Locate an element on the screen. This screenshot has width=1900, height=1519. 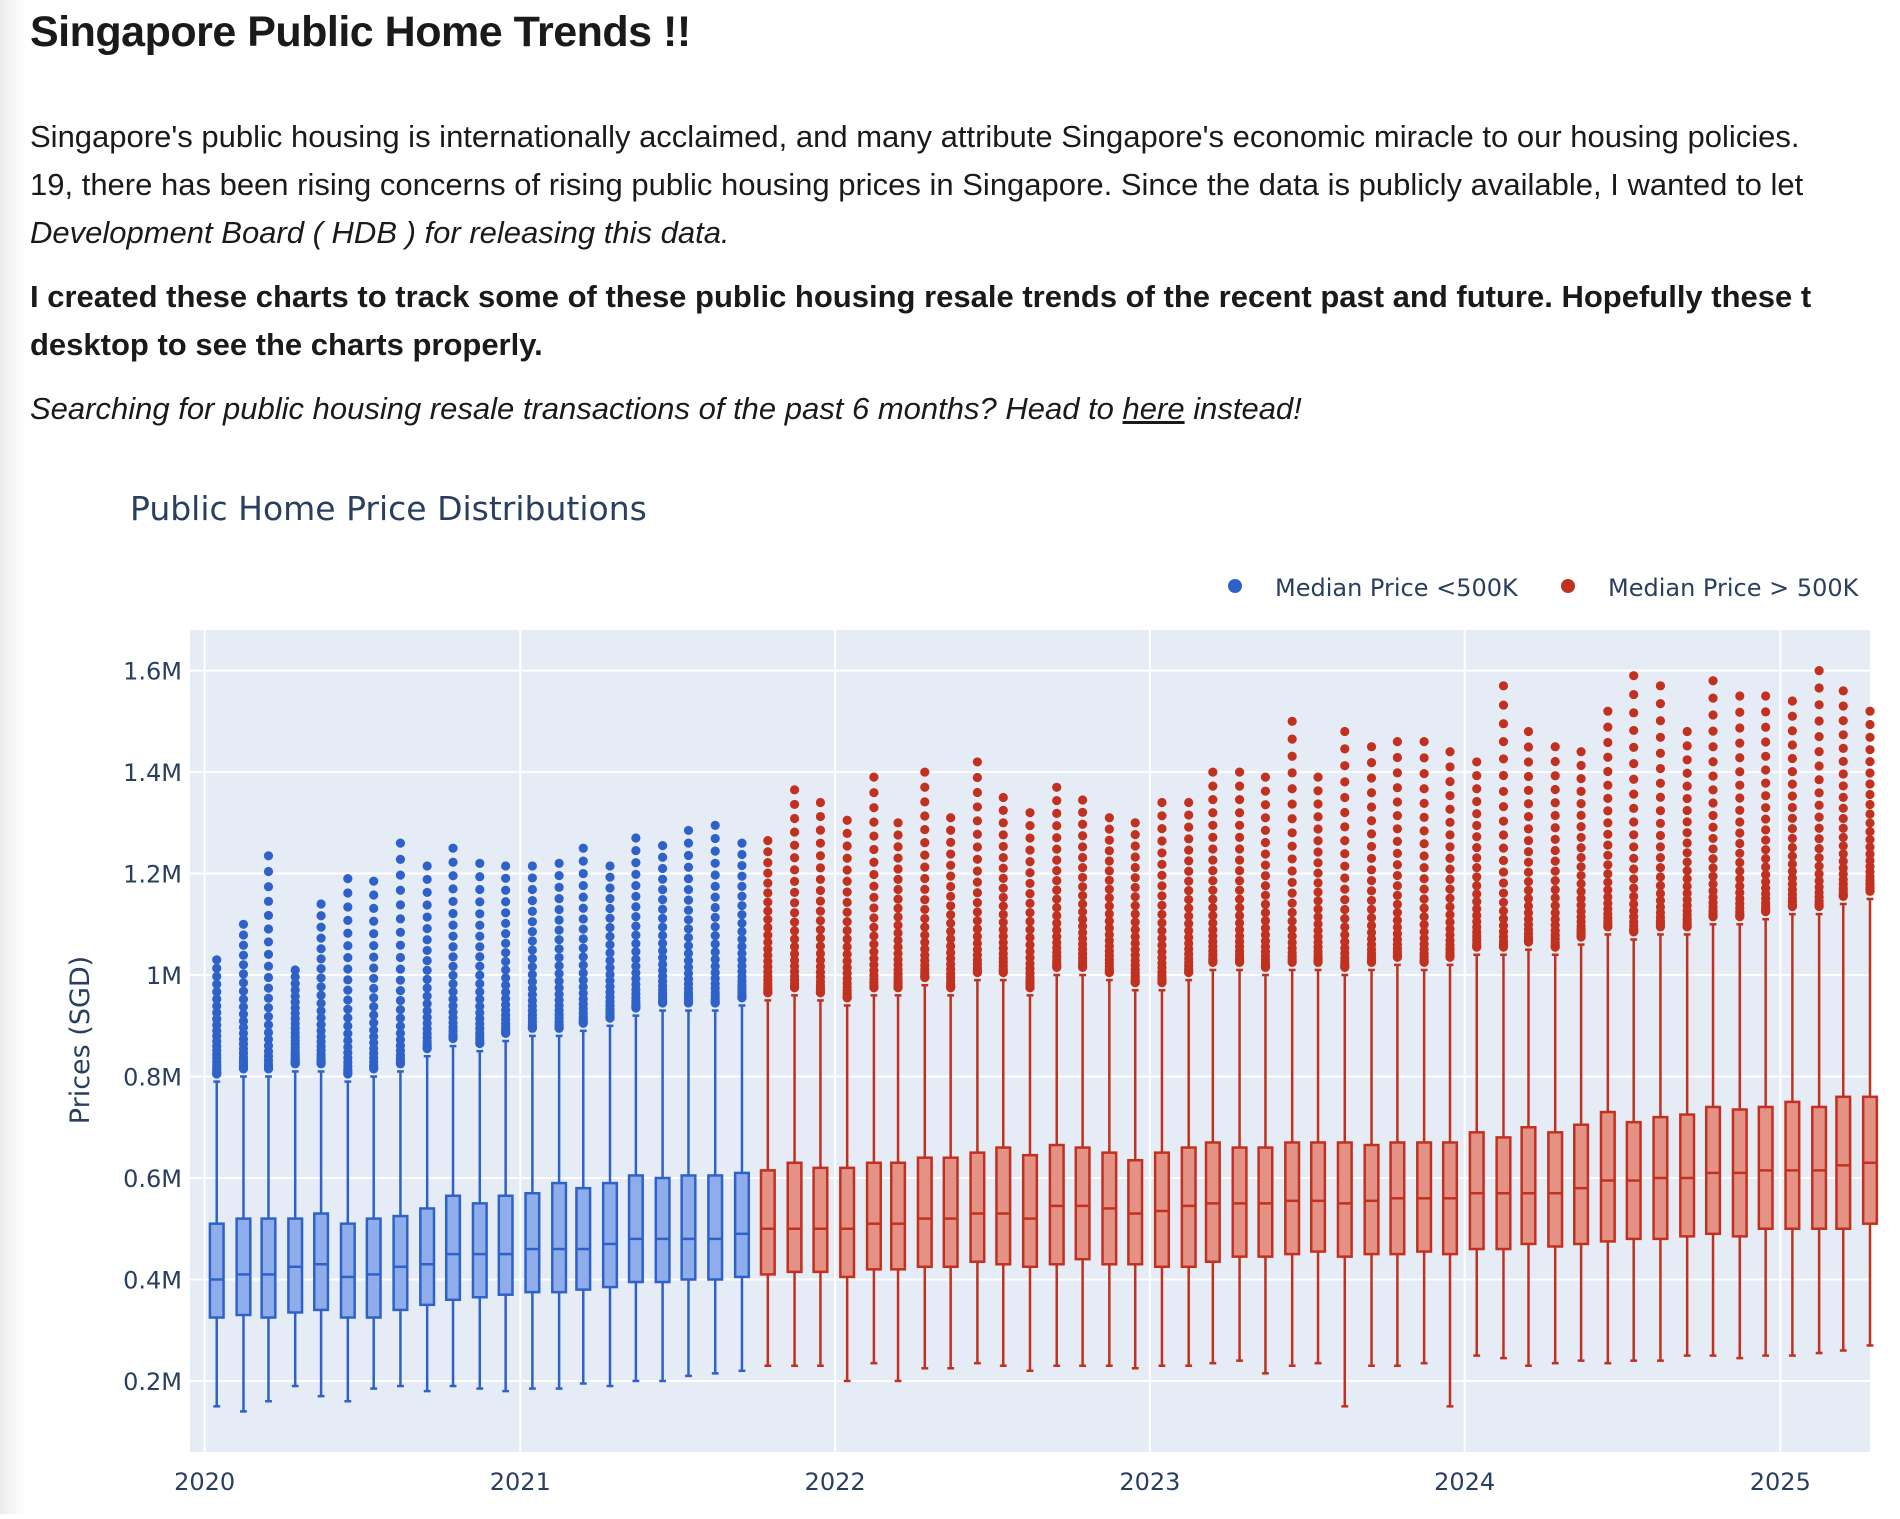
legend-label-low: Median Price <500K is located at coordinates (1397, 588).